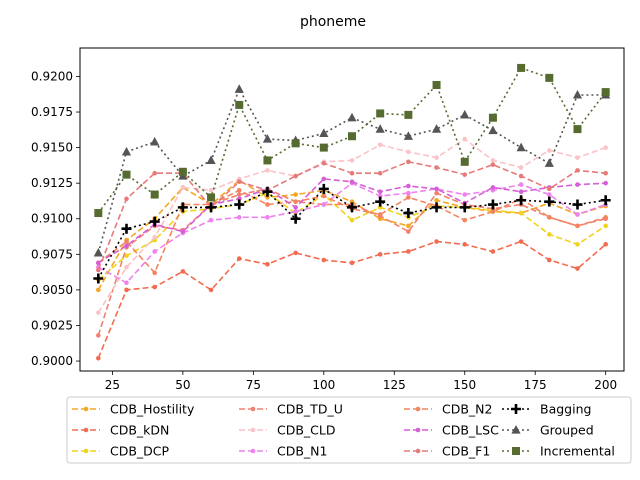 This screenshot has width=640, height=480. Describe the element at coordinates (52, 219) in the screenshot. I see `y-tick-label: 0.9100` at that location.